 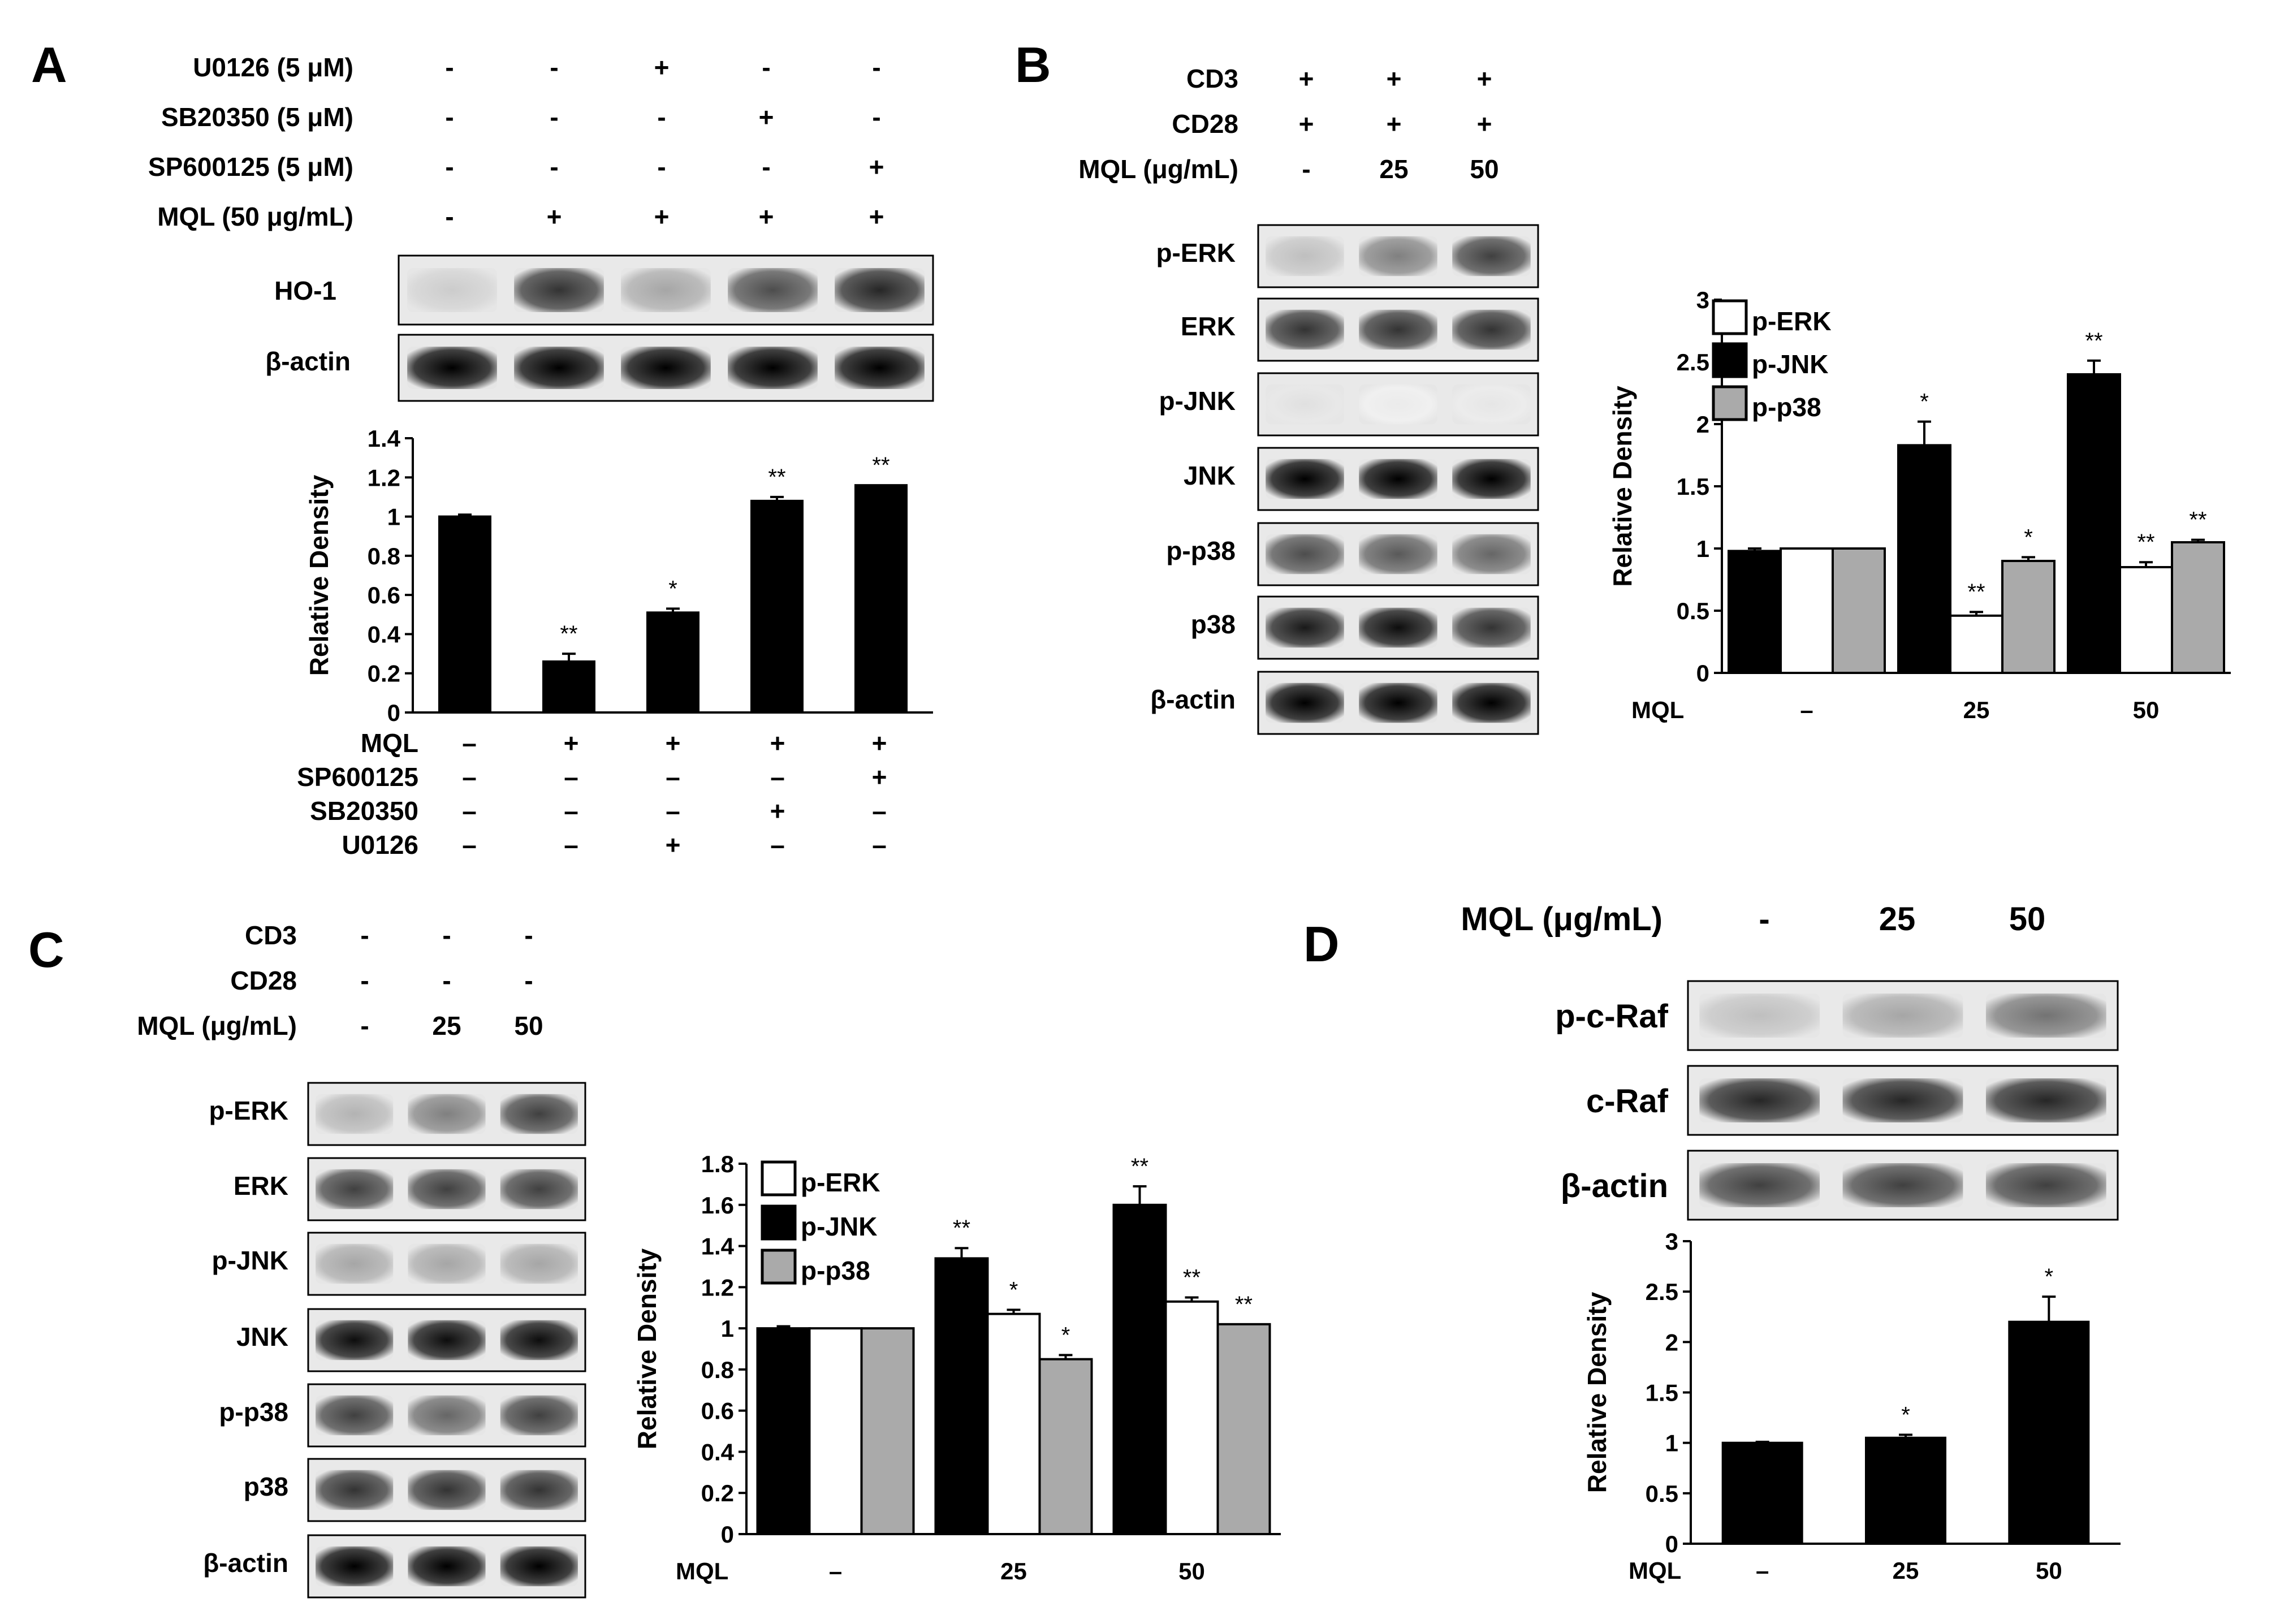 I want to click on condition-mark: 50, so click(x=1484, y=169).